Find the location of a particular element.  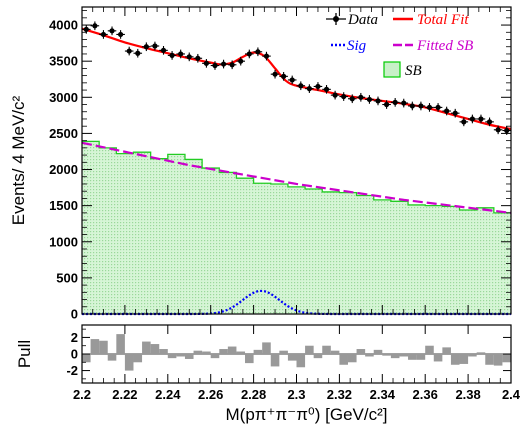

pull-panel-ticks is located at coordinates (296, 354).